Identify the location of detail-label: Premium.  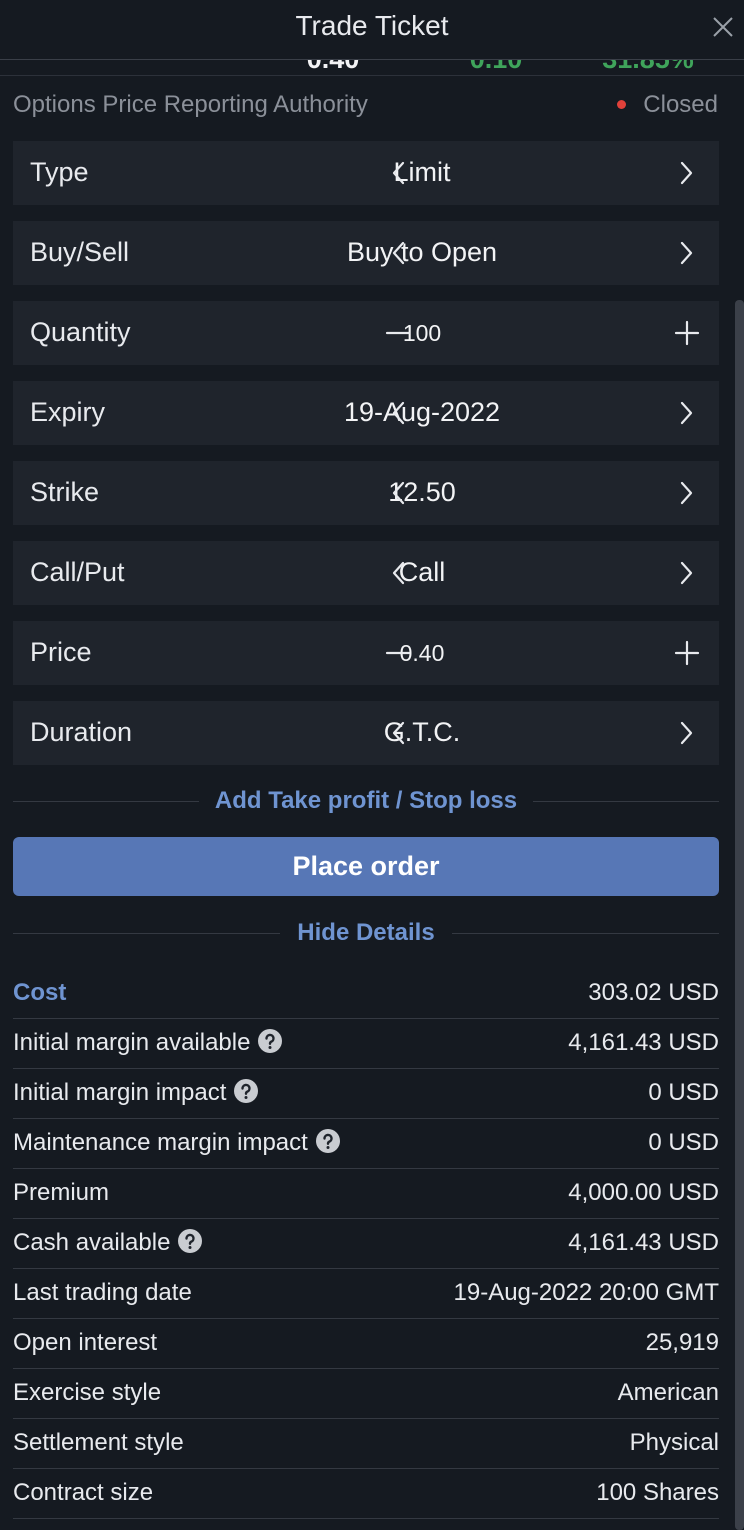
(61, 1192).